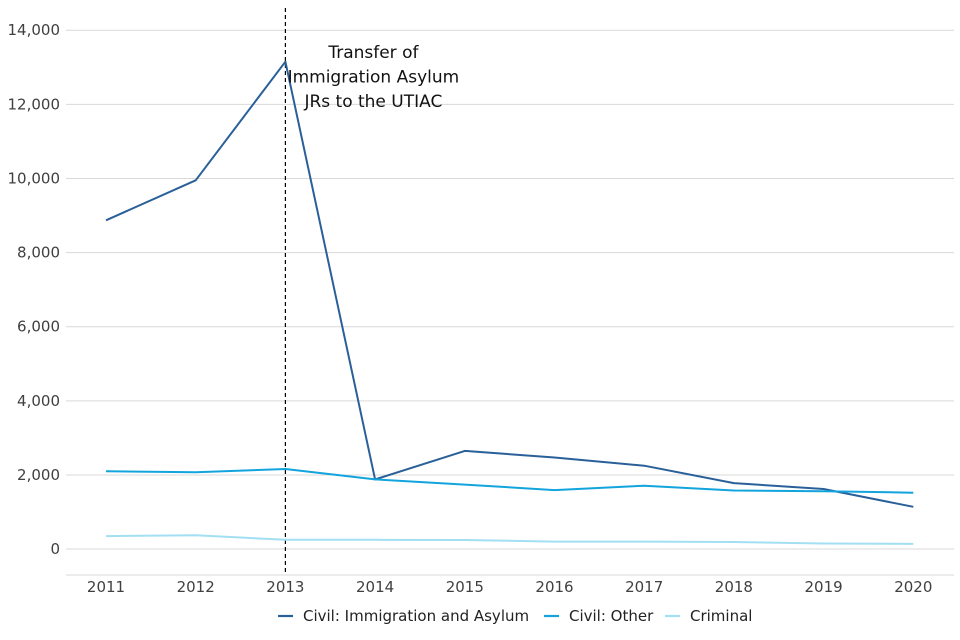 Image resolution: width=960 pixels, height=640 pixels. Describe the element at coordinates (734, 587) in the screenshot. I see `x-tick-label: 2018` at that location.